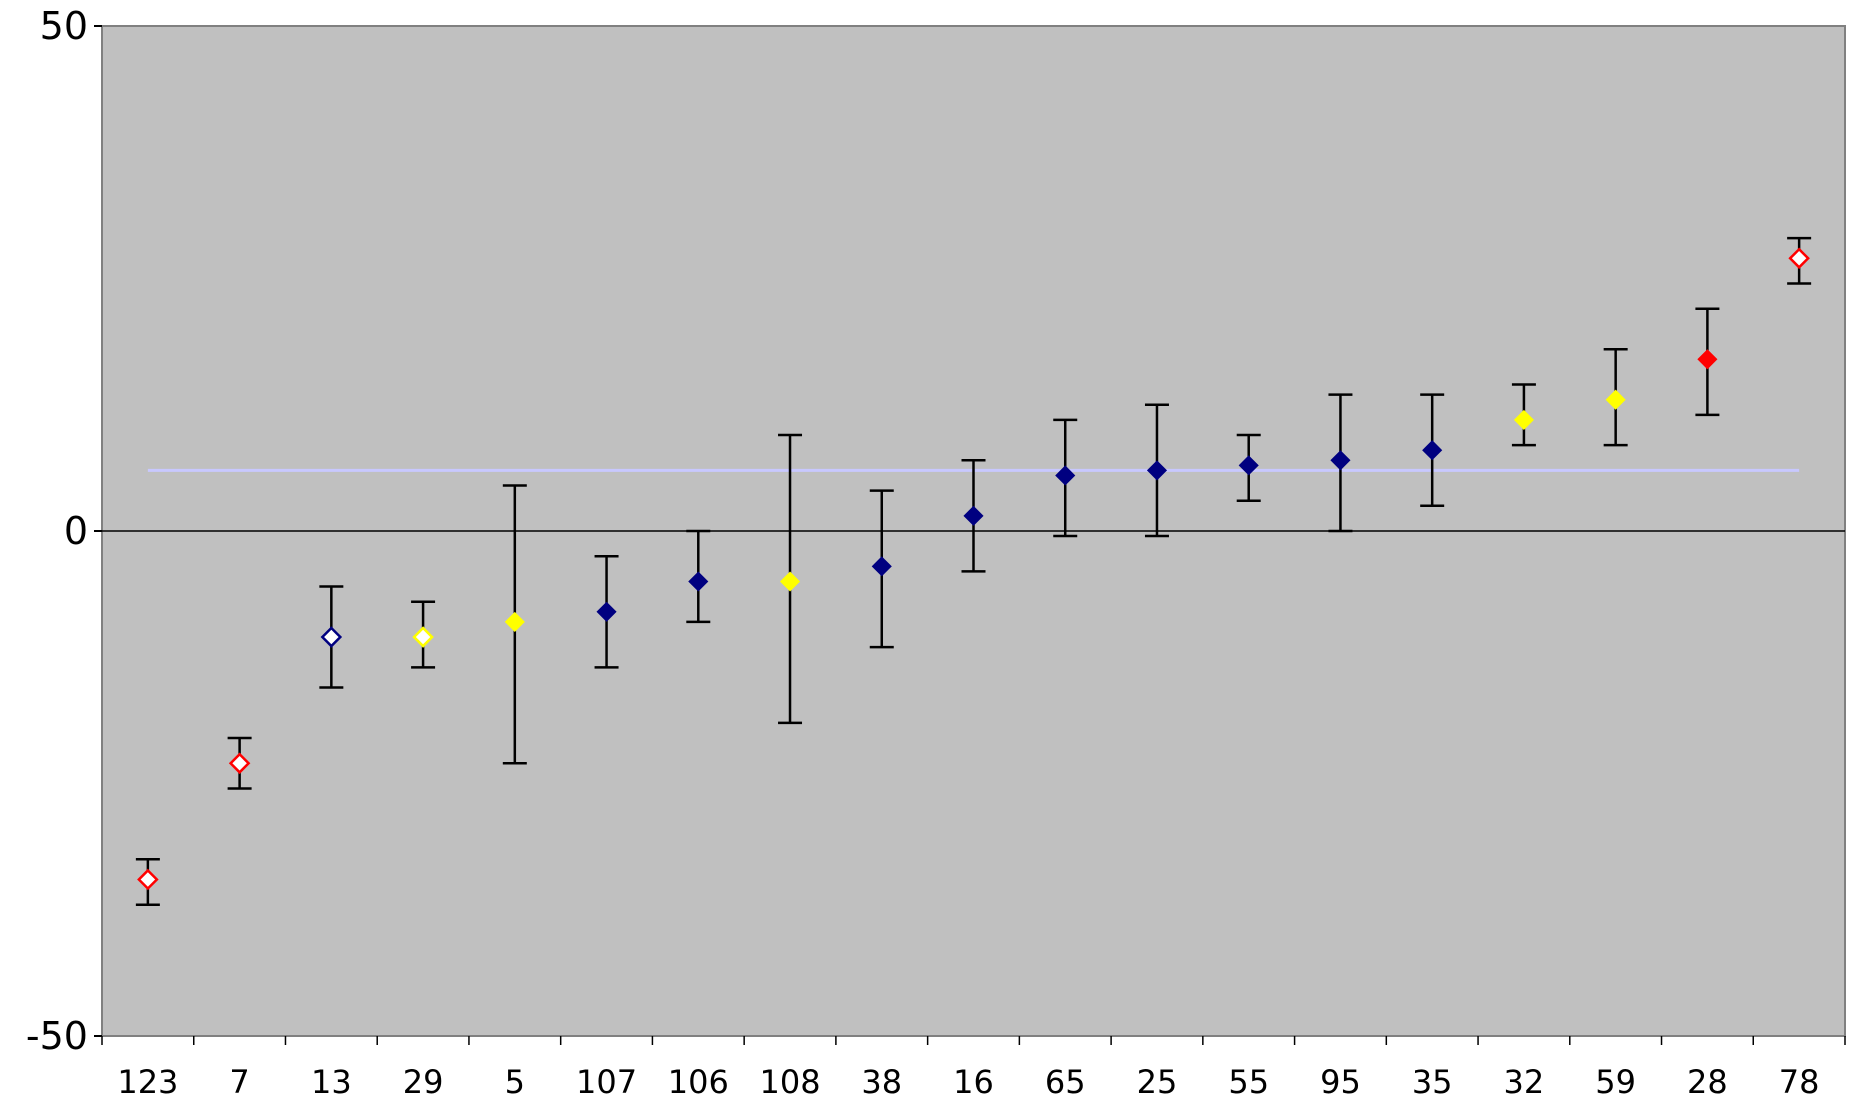 This screenshot has width=1850, height=1107. I want to click on x-tick-label: 123, so click(147, 1082).